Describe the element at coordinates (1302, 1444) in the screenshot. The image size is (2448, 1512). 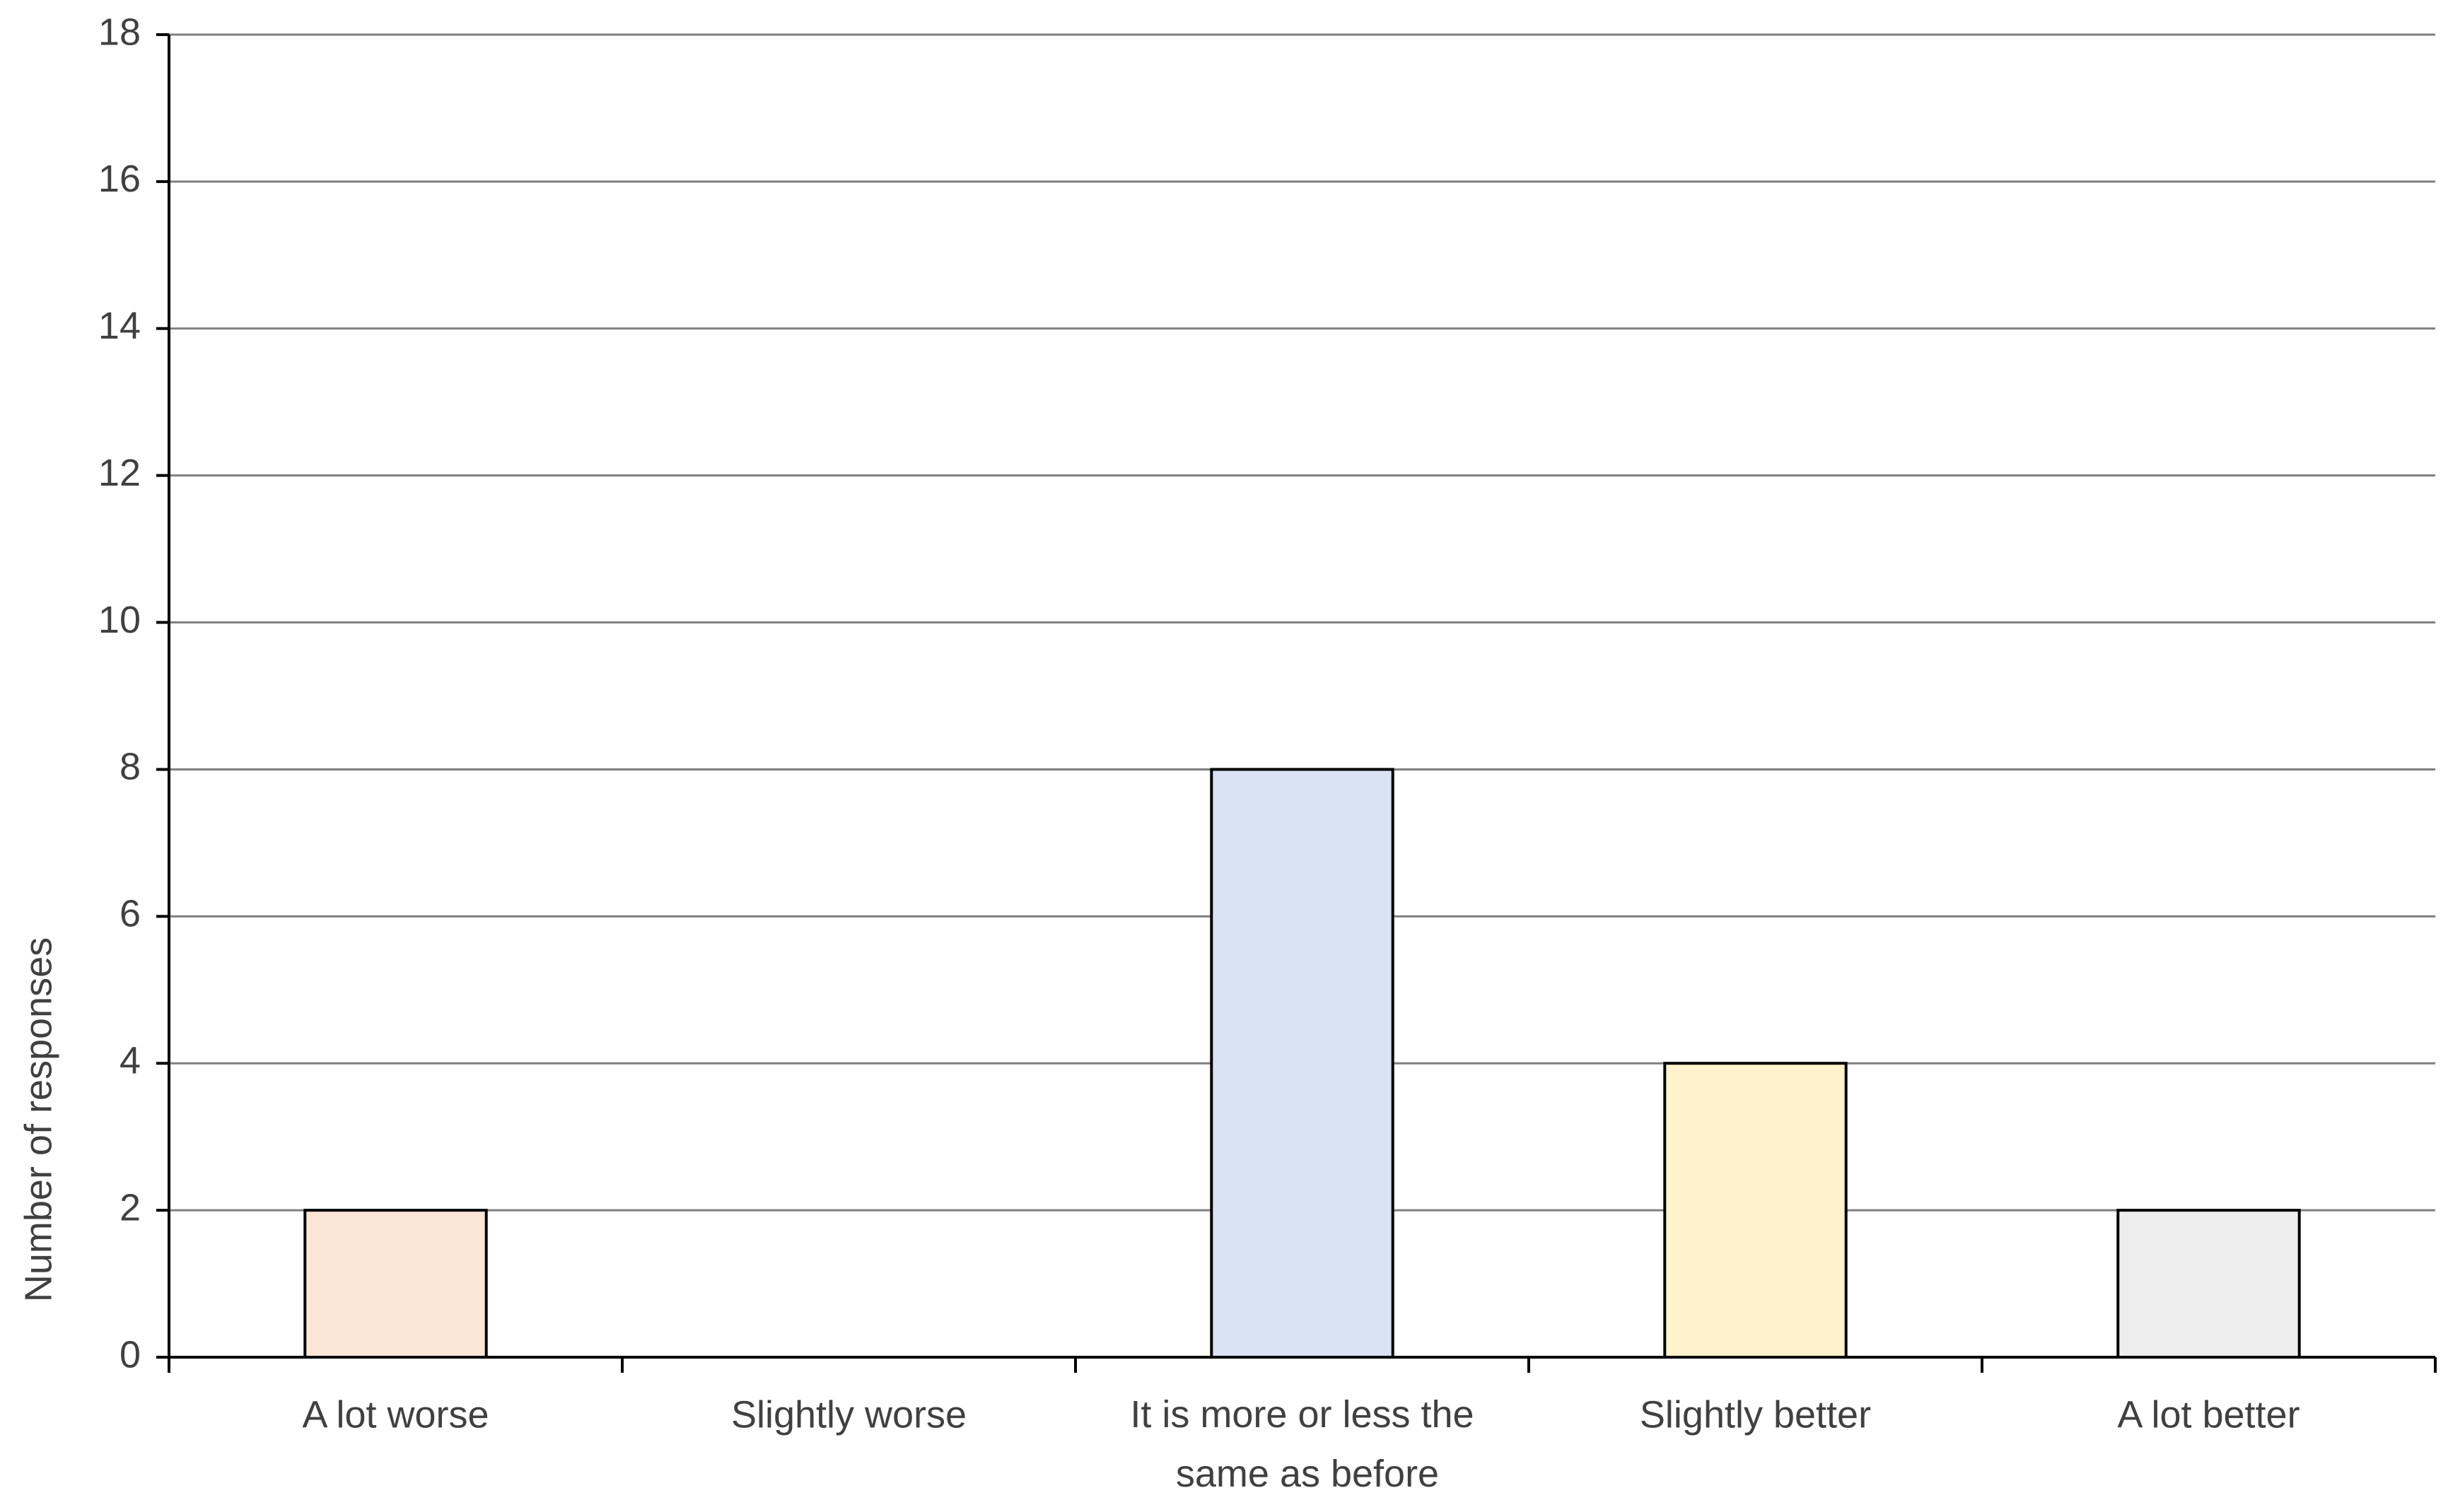
I see `x-tick-label: It is more or less the same as before` at that location.